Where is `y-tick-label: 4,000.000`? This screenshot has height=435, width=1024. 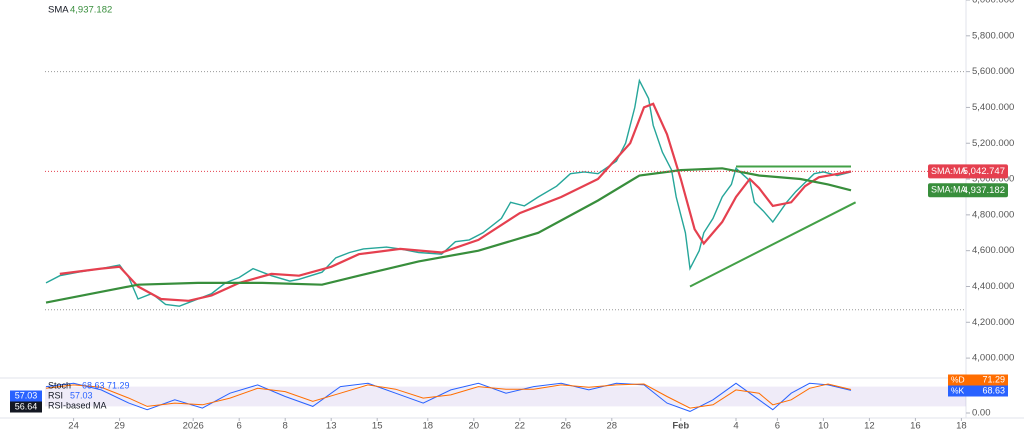 y-tick-label: 4,000.000 is located at coordinates (993, 358).